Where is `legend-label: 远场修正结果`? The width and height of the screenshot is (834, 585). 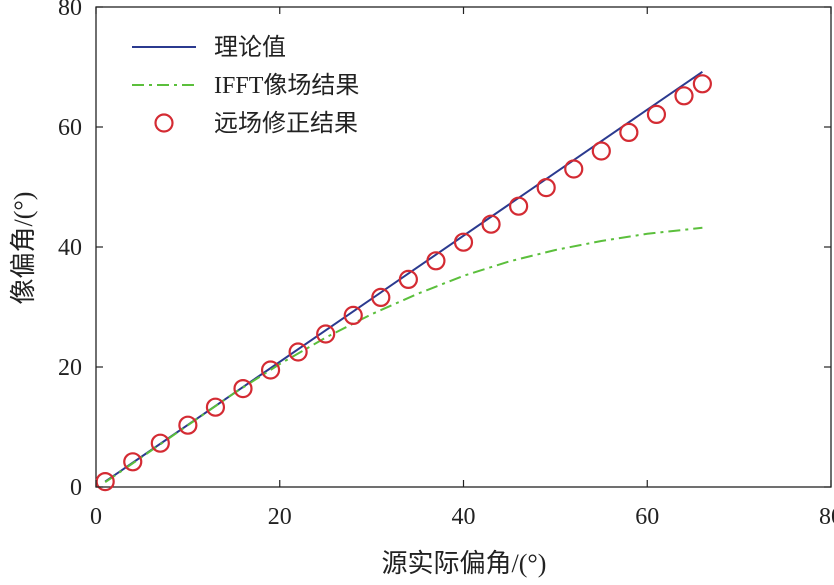 legend-label: 远场修正结果 is located at coordinates (286, 123).